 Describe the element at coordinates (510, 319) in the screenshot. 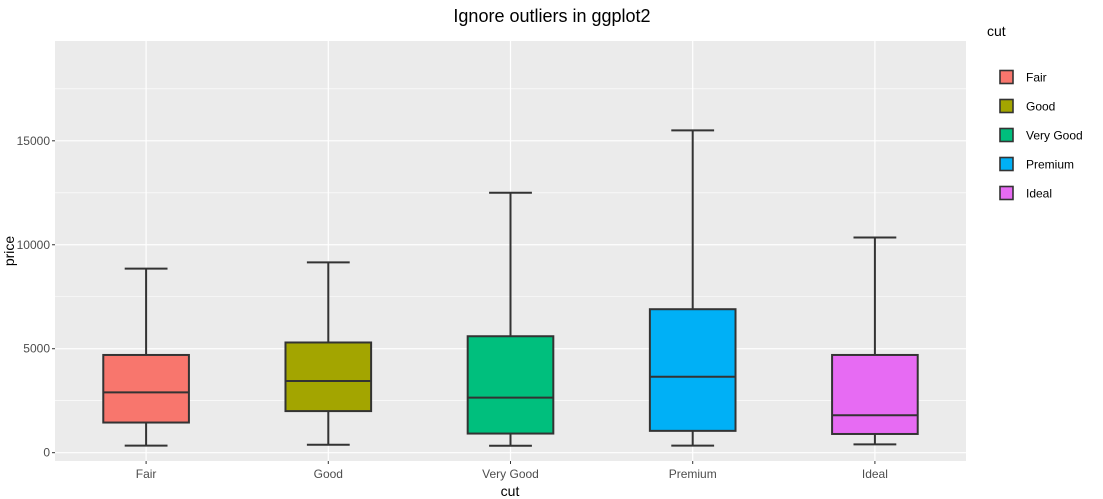

I see `box-very-good` at that location.